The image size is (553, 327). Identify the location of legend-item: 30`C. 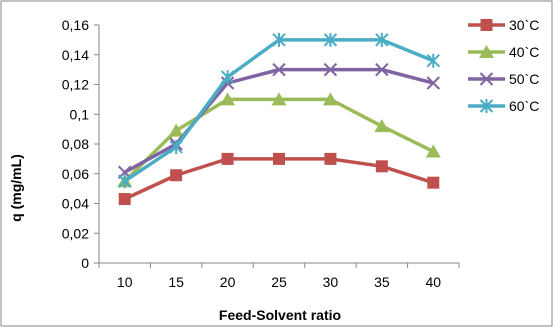
(503, 25).